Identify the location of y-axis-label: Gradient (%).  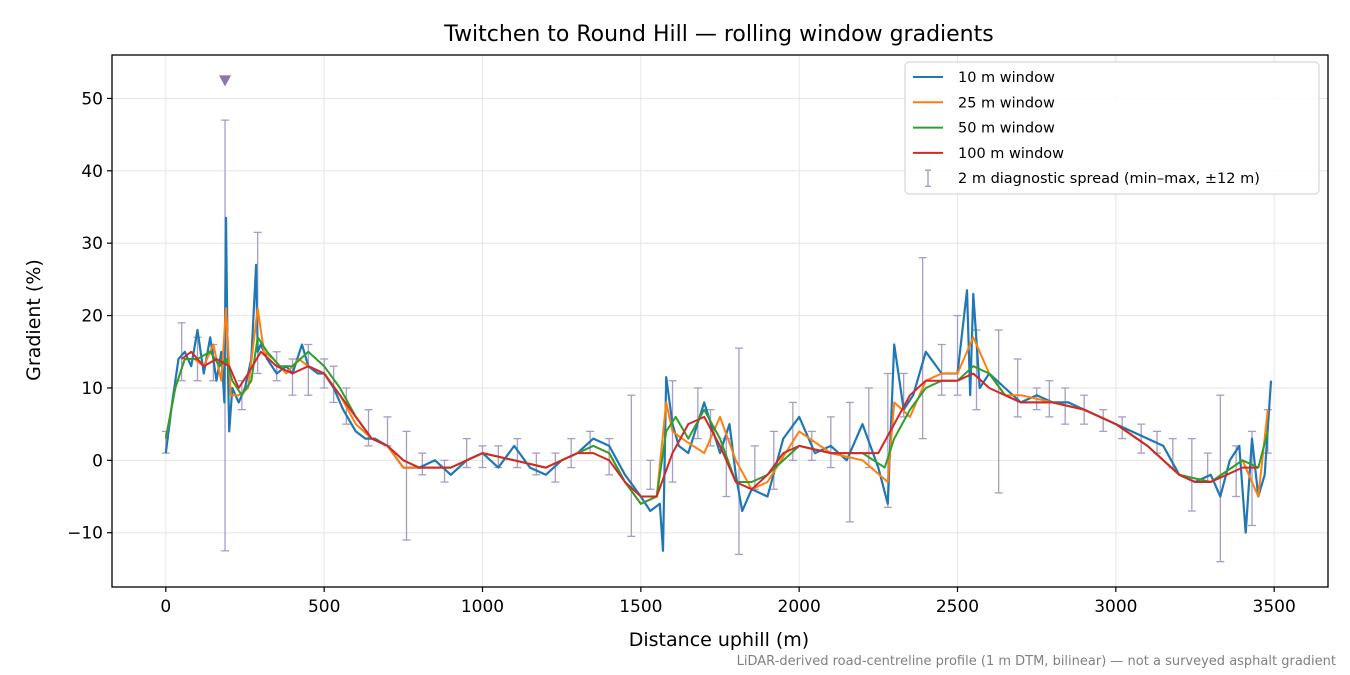
(34, 320).